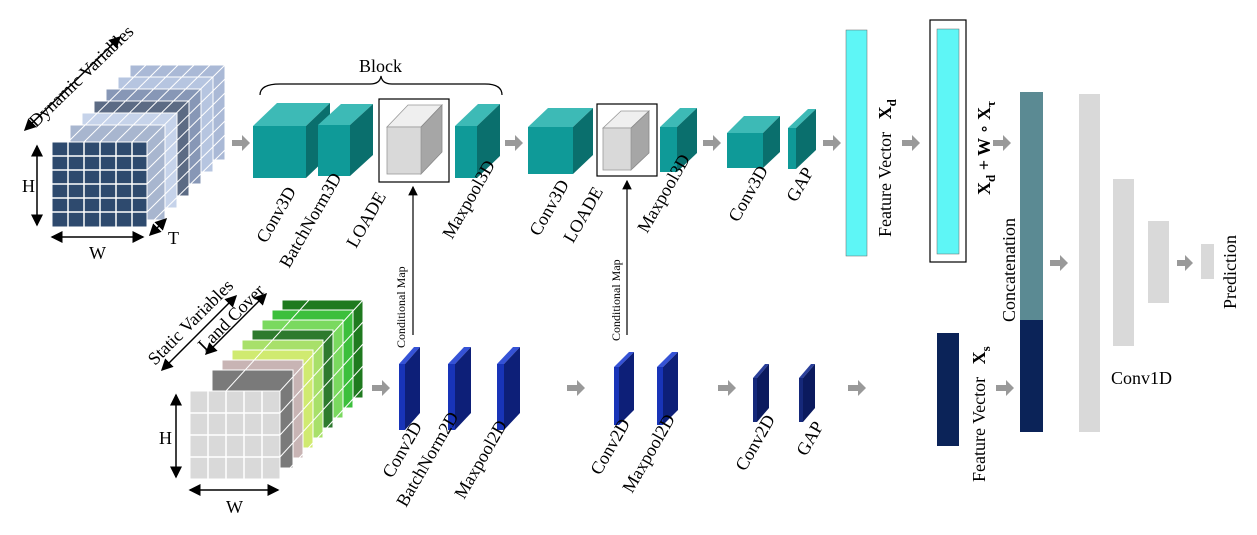 Image resolution: width=1257 pixels, height=535 pixels. Describe the element at coordinates (809, 438) in the screenshot. I see `gap-label-2d: GAP` at that location.